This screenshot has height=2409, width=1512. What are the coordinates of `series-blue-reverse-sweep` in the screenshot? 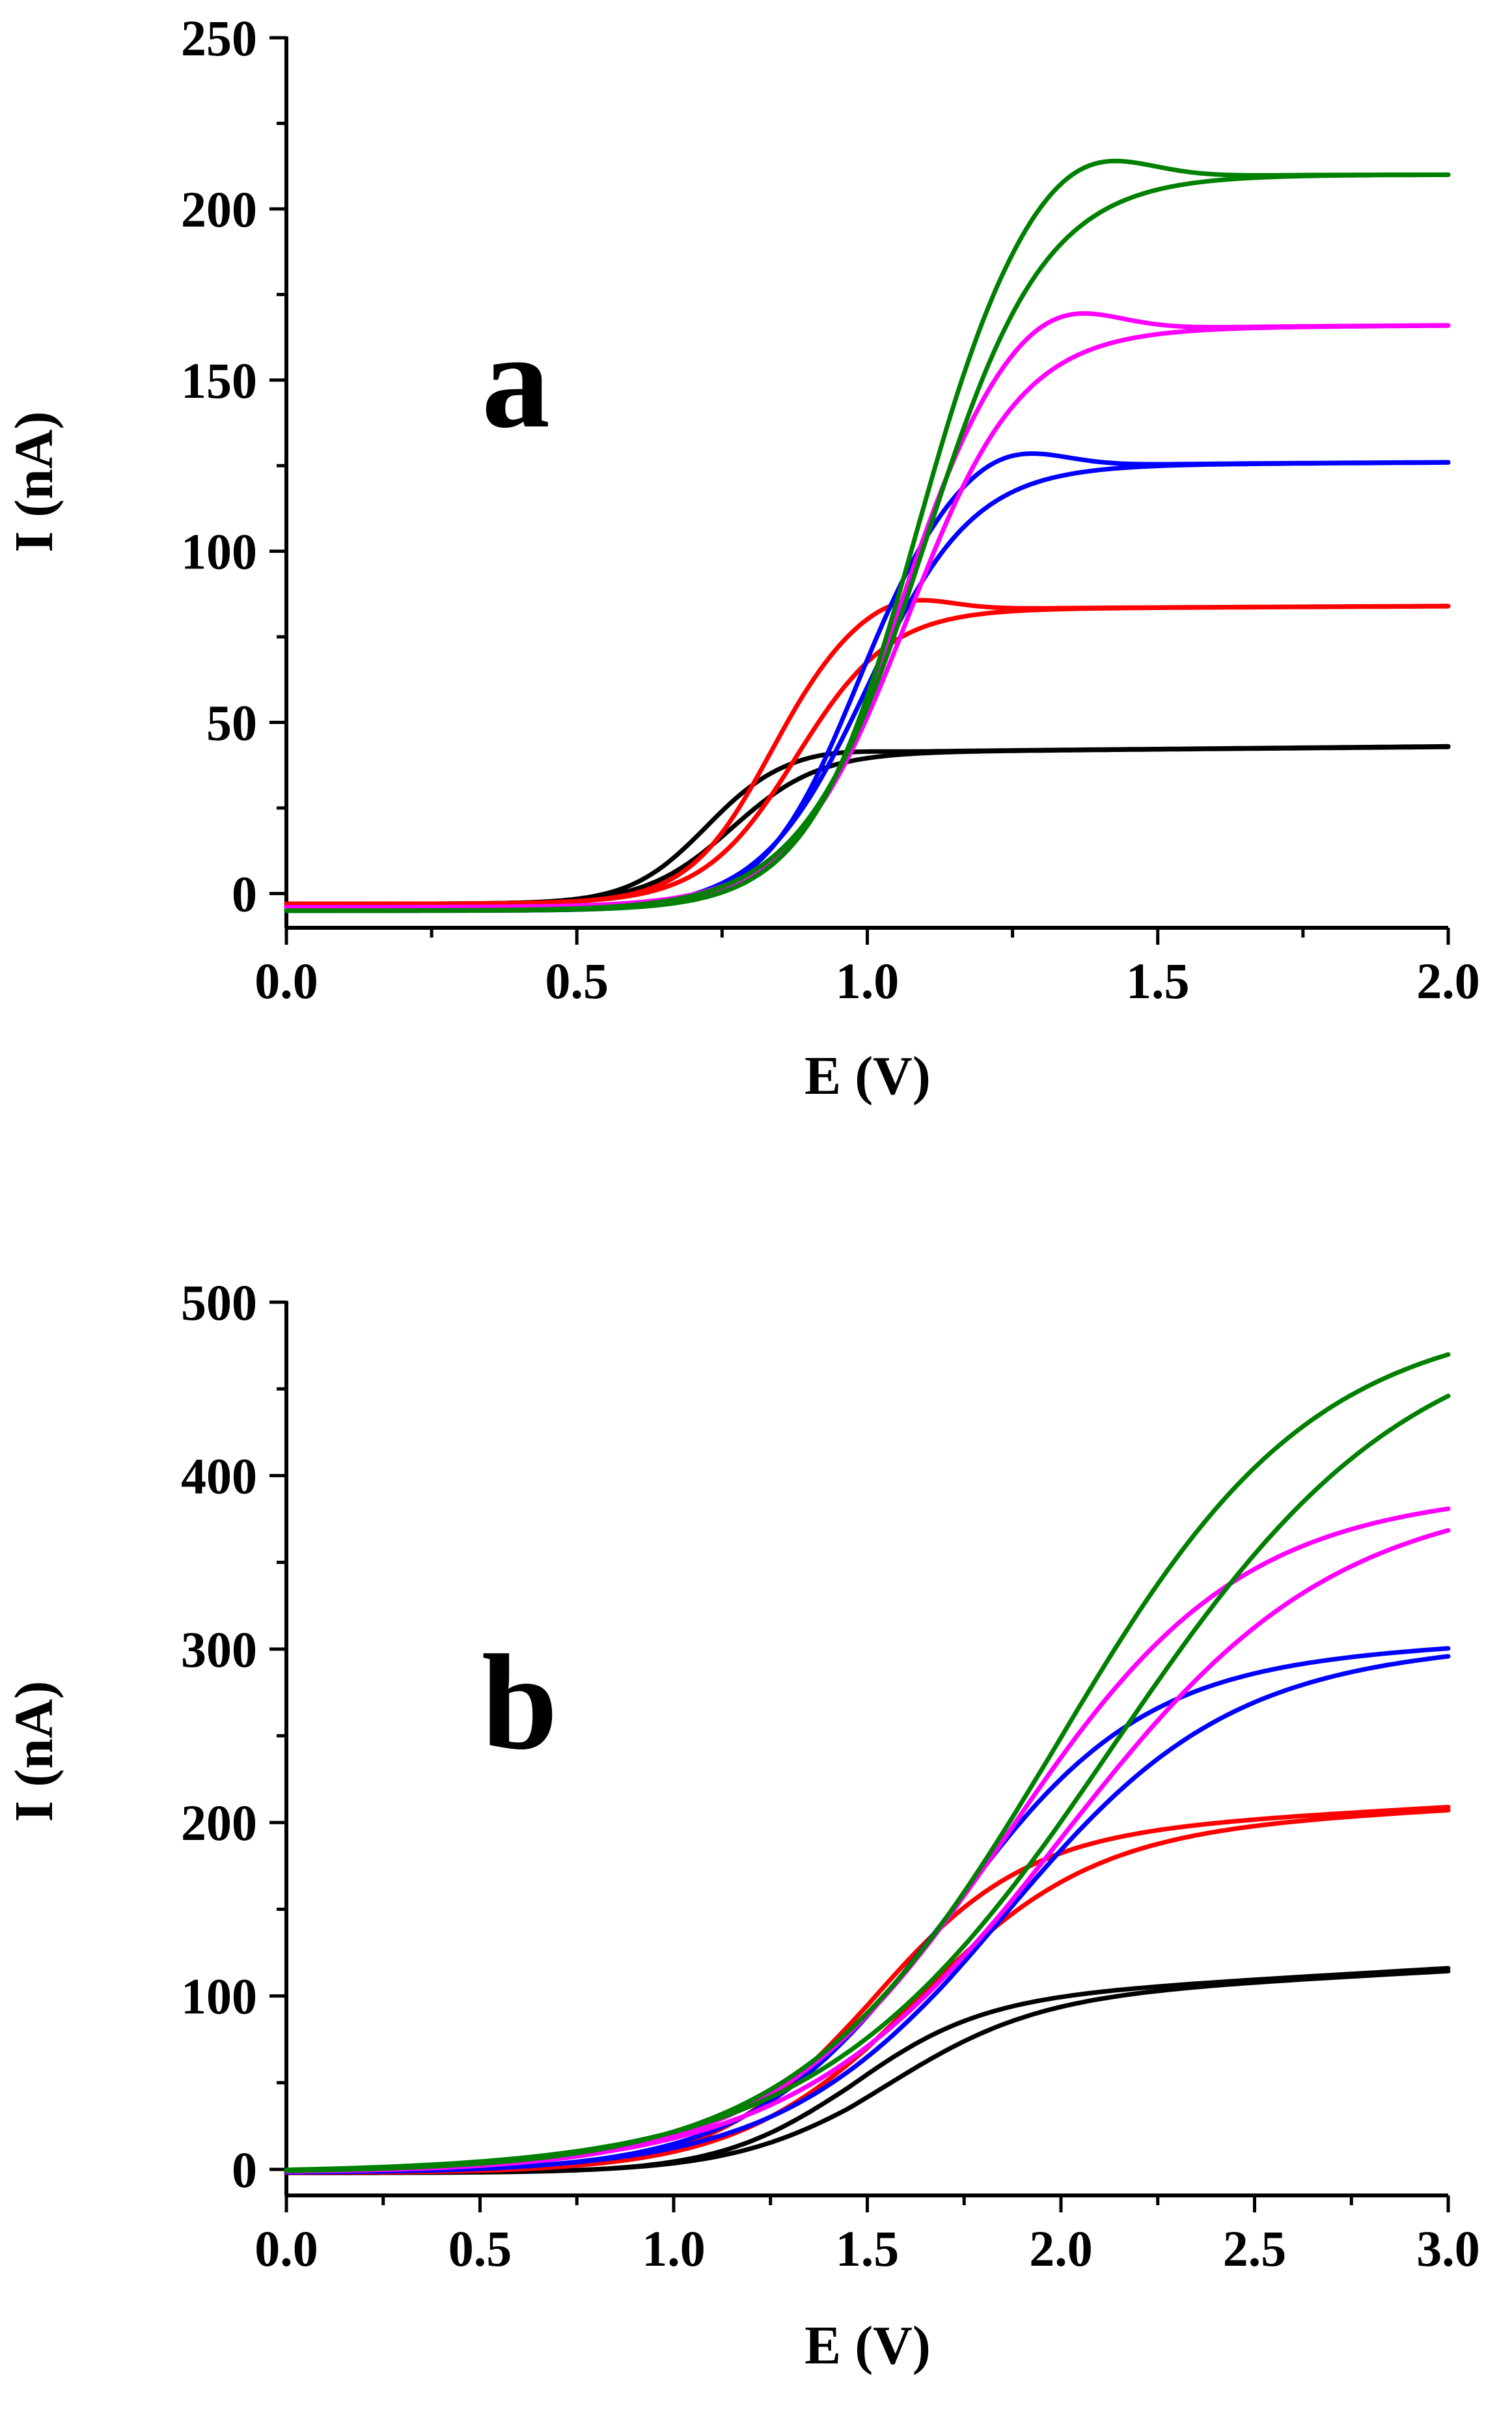 It's located at (867, 686).